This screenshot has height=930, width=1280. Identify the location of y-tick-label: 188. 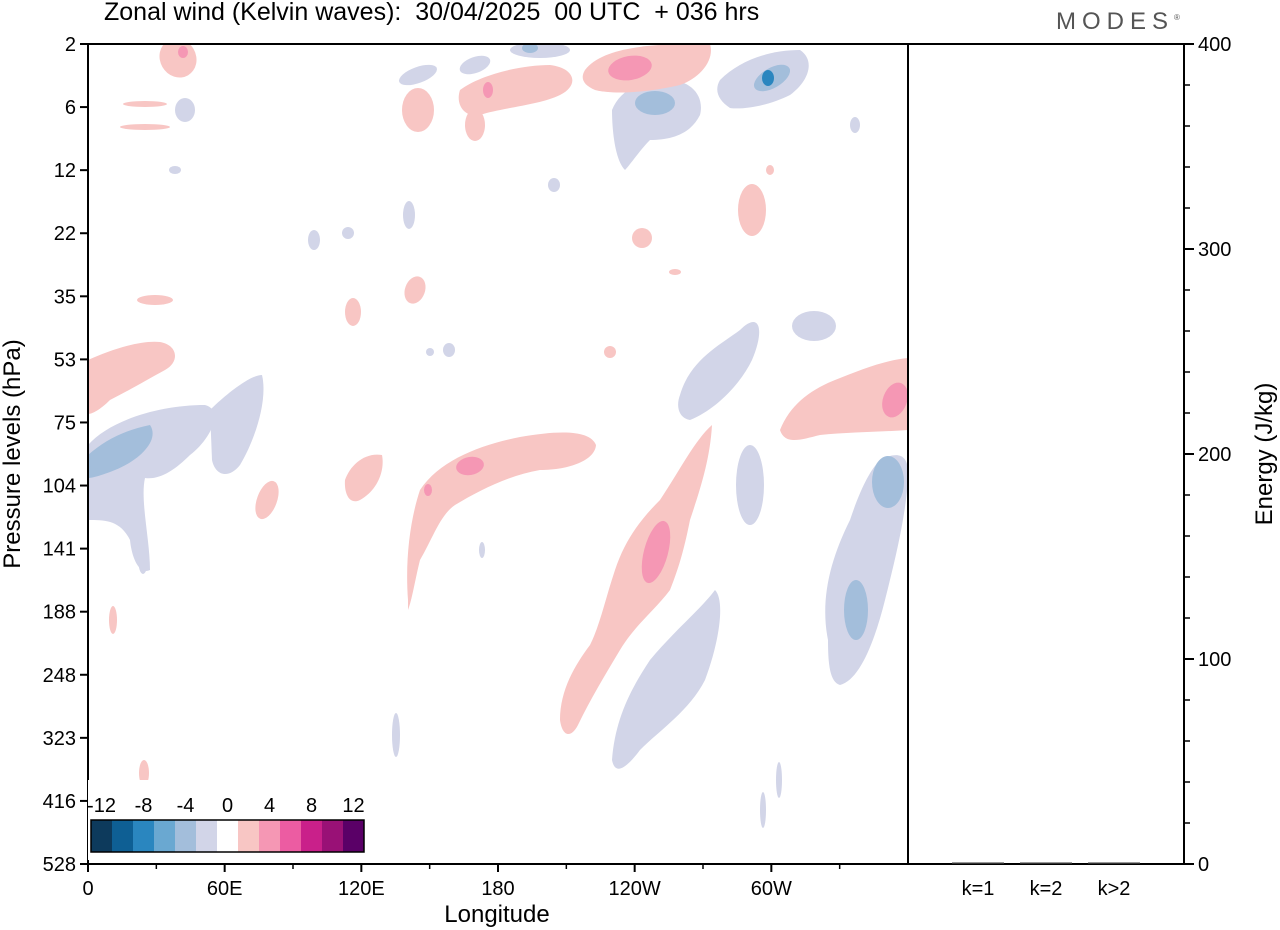
(59, 613).